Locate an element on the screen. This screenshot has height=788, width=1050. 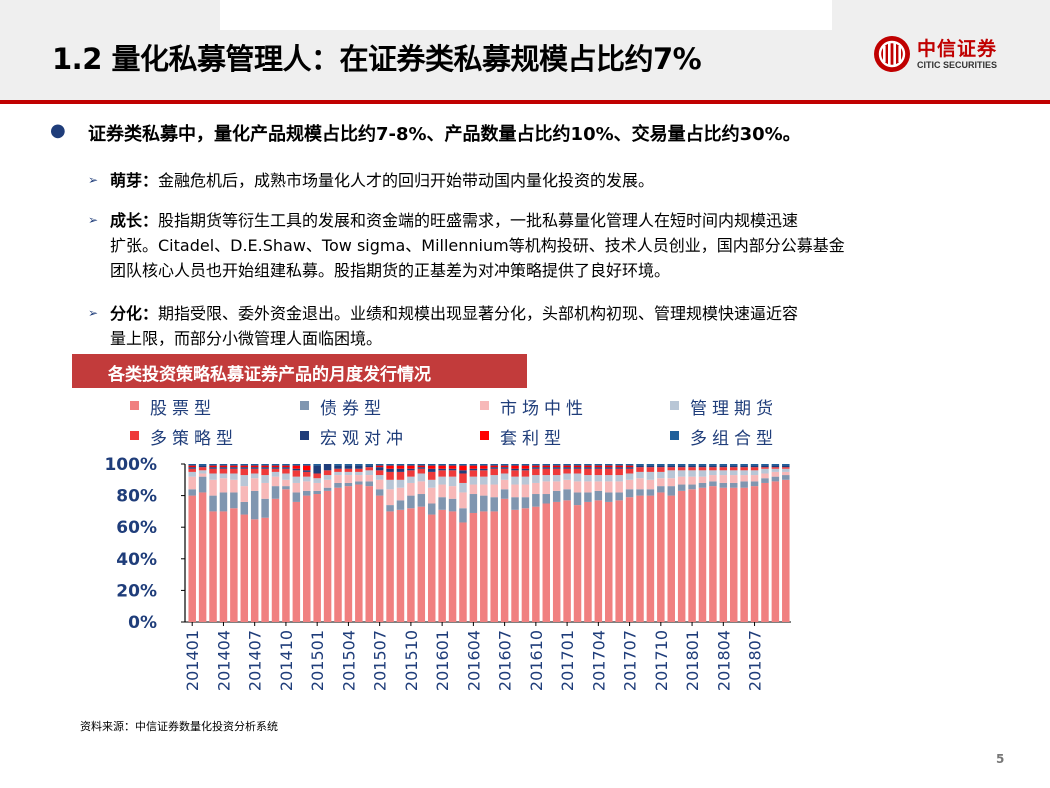
logo-text-en: CITIC SECURITIES is located at coordinates (957, 65).